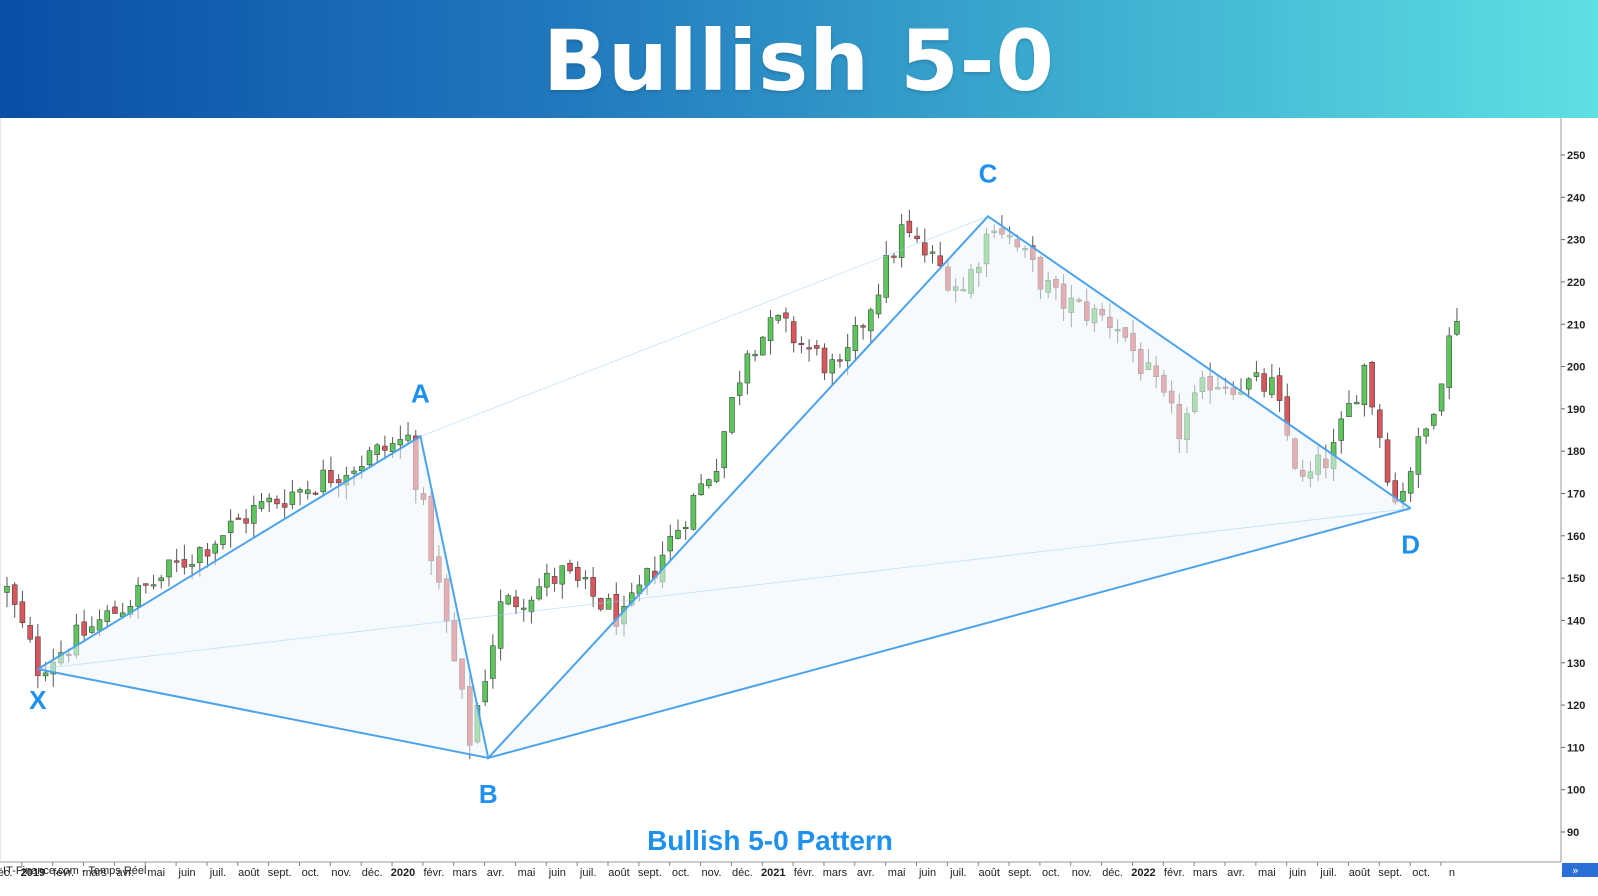 This screenshot has width=1598, height=896. Describe the element at coordinates (557, 873) in the screenshot. I see `x-tick-label: juin` at that location.